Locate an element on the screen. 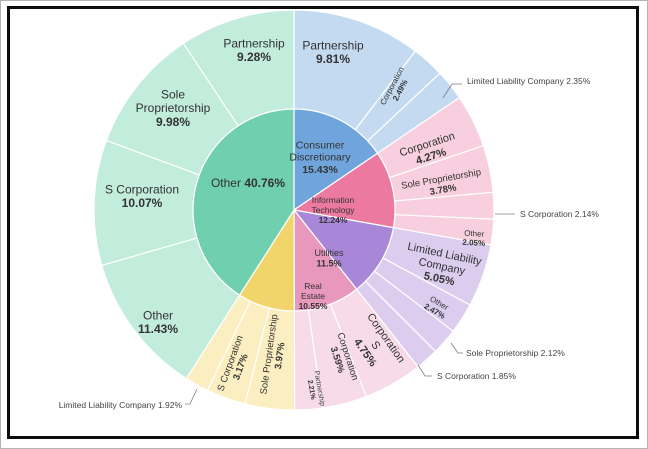 This screenshot has width=648, height=449. inner-wedge-consumer-discretionary is located at coordinates (336, 160).